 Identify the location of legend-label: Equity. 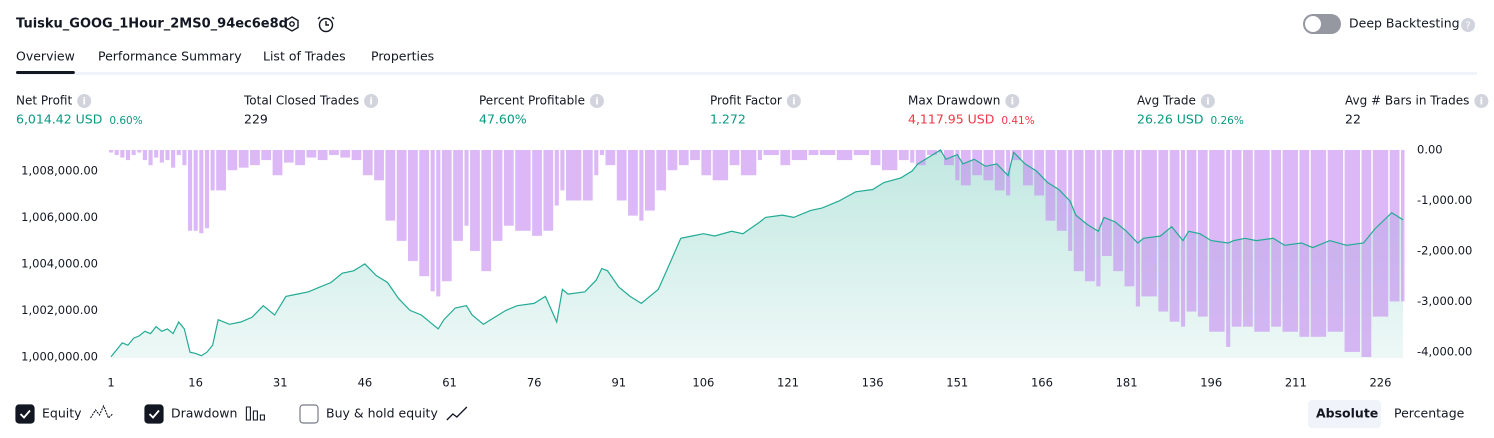
(62, 413).